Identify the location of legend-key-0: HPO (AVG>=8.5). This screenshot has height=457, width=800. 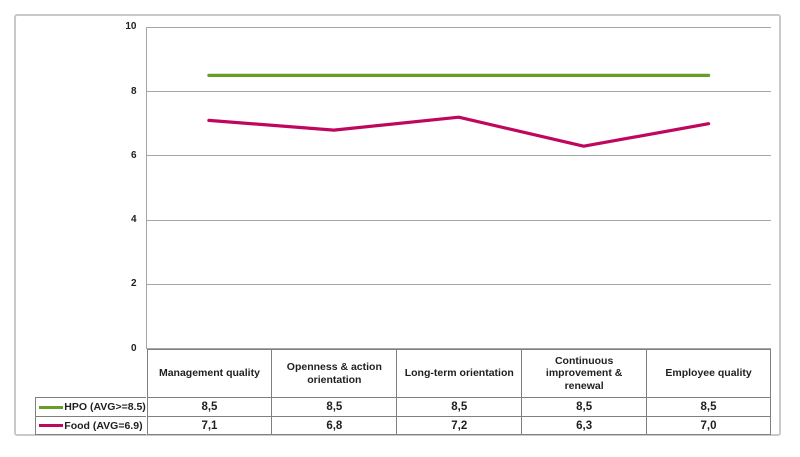
(91, 406).